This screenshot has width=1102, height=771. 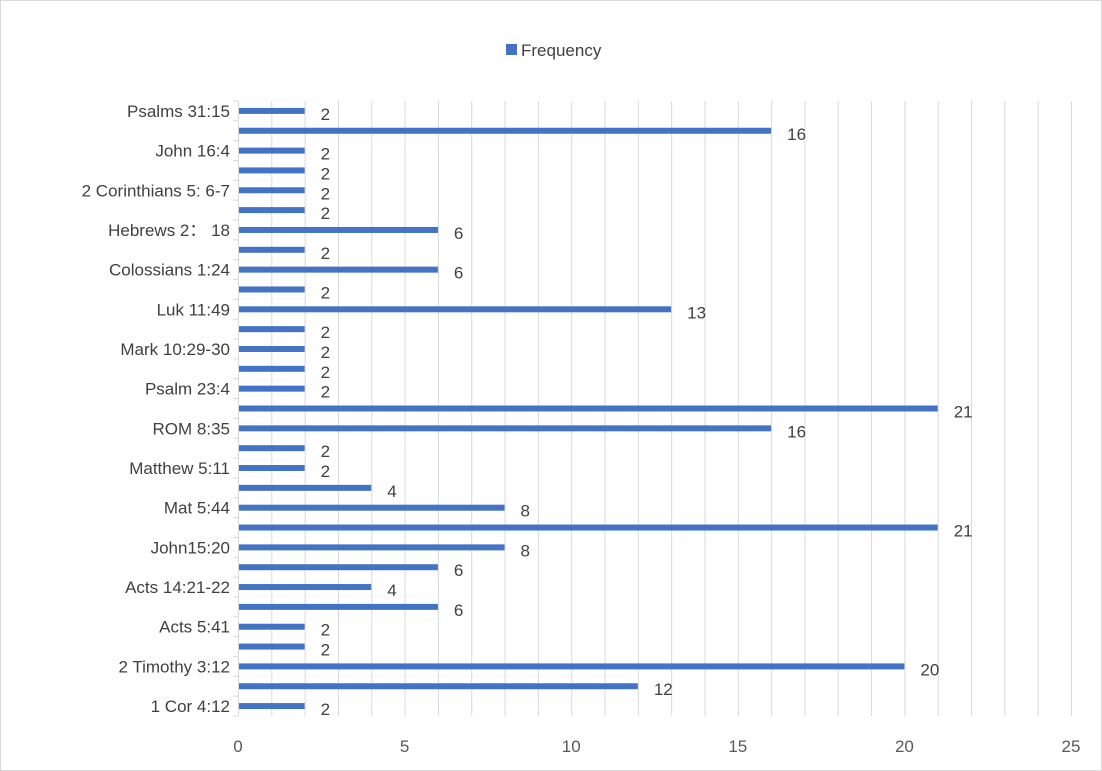 I want to click on legend: Frequency, so click(x=554, y=50).